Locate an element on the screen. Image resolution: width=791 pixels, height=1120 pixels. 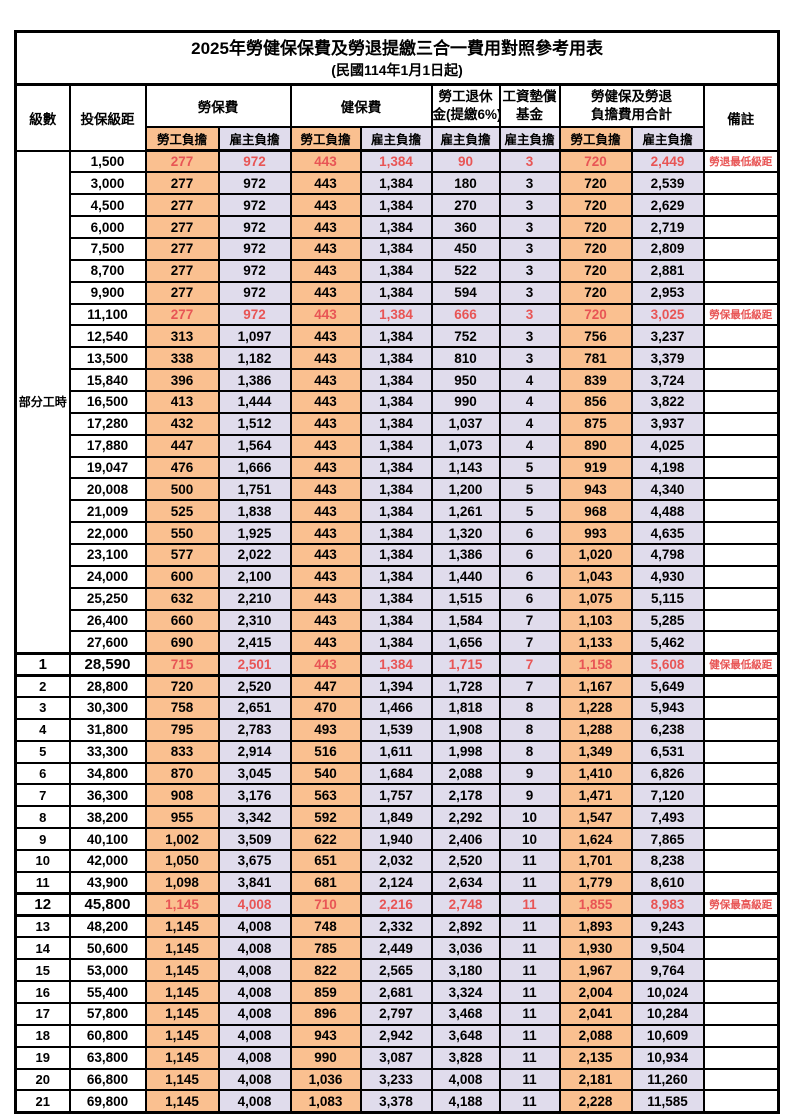
bracket-cell: 43,900 is located at coordinates (107, 882).